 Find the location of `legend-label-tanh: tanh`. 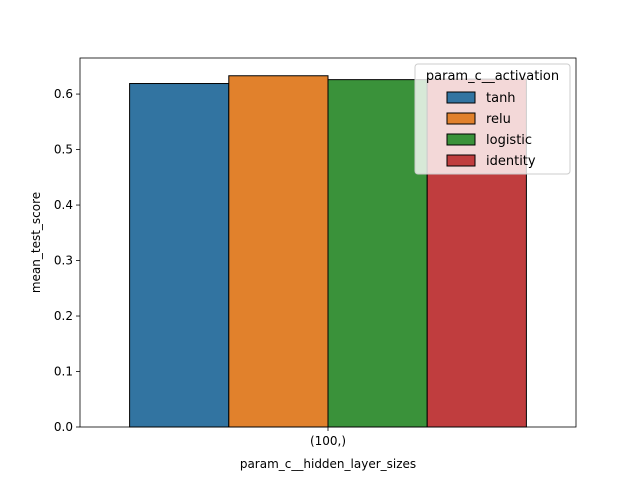

legend-label-tanh: tanh is located at coordinates (501, 98).